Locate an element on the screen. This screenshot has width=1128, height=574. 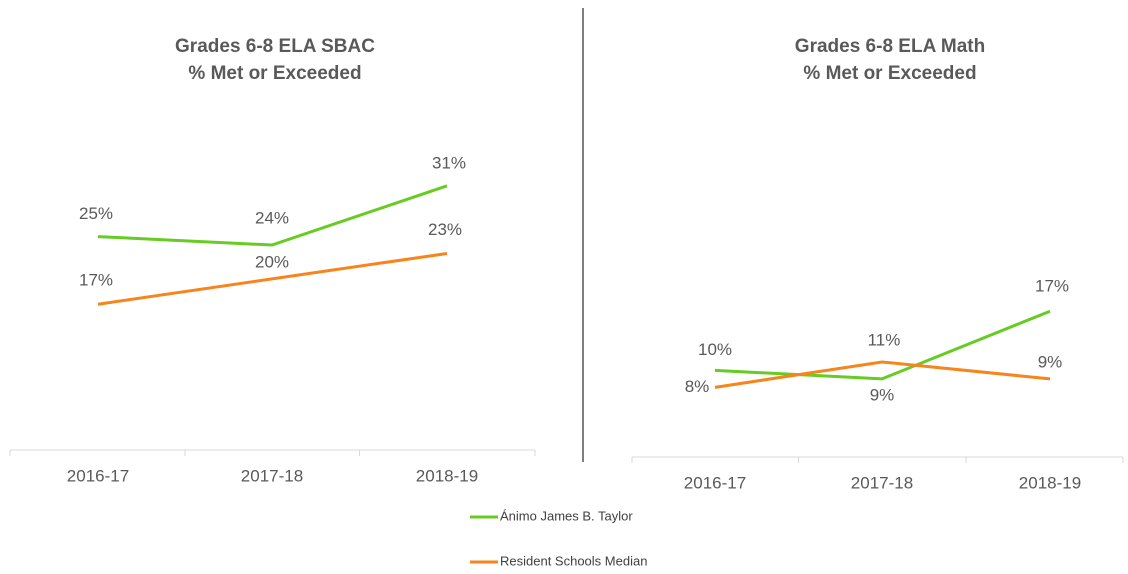
legend-label: Resident Schools Median is located at coordinates (573, 560).